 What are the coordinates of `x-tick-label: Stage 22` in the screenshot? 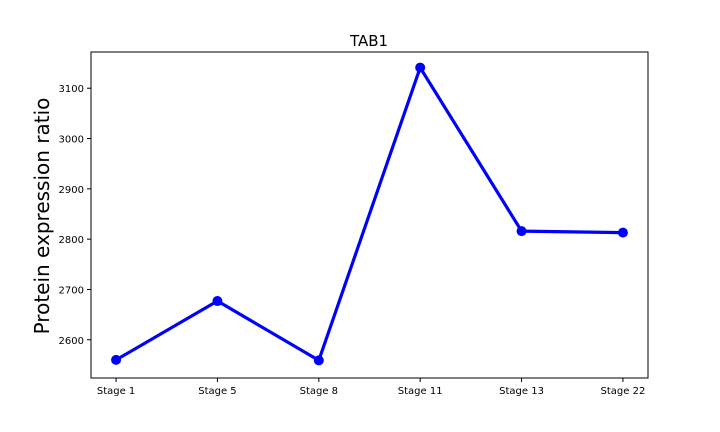 It's located at (623, 391).